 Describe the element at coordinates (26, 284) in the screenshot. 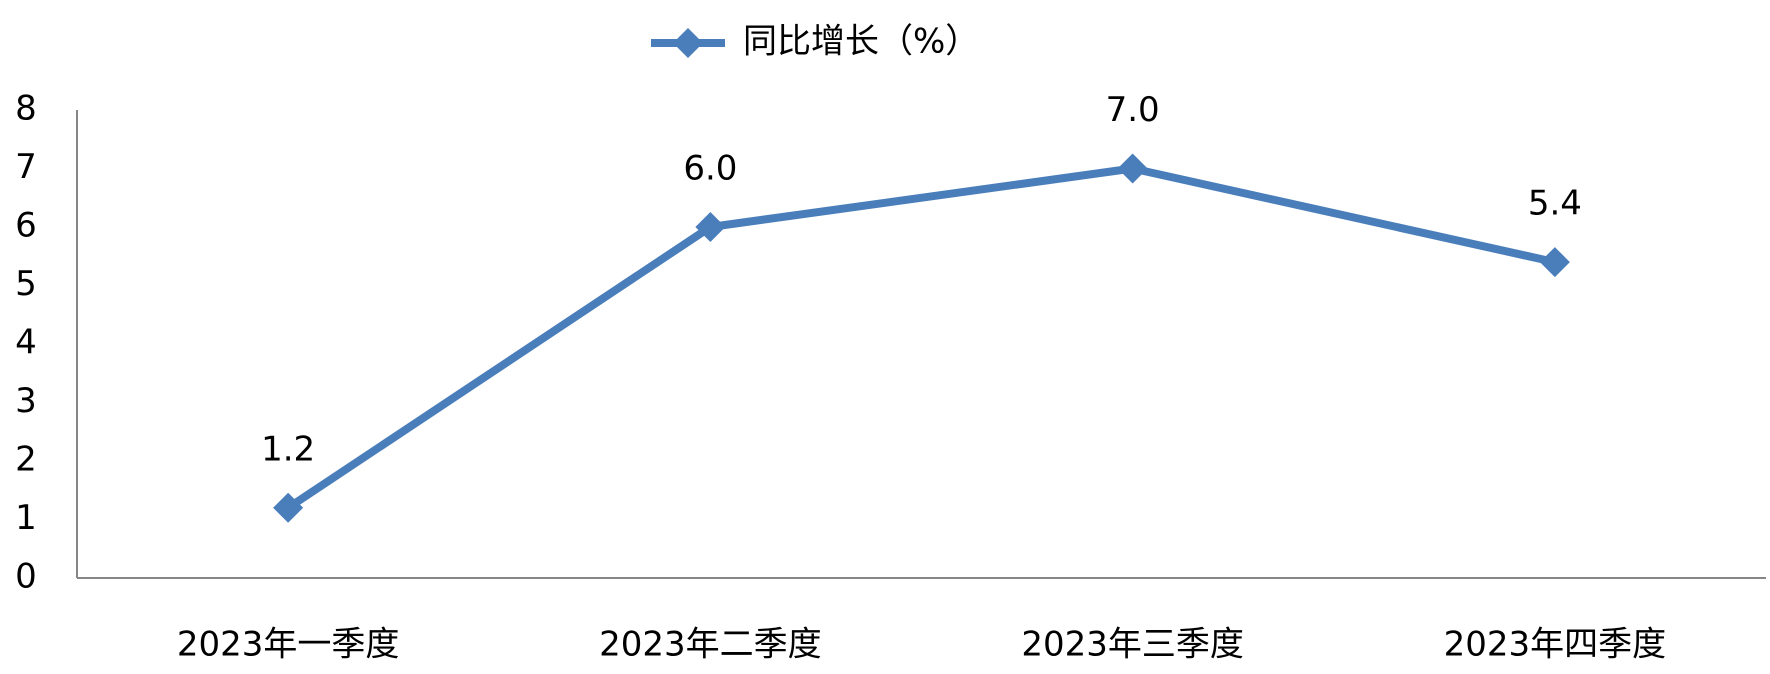

I see `y-tick-label: 5` at that location.